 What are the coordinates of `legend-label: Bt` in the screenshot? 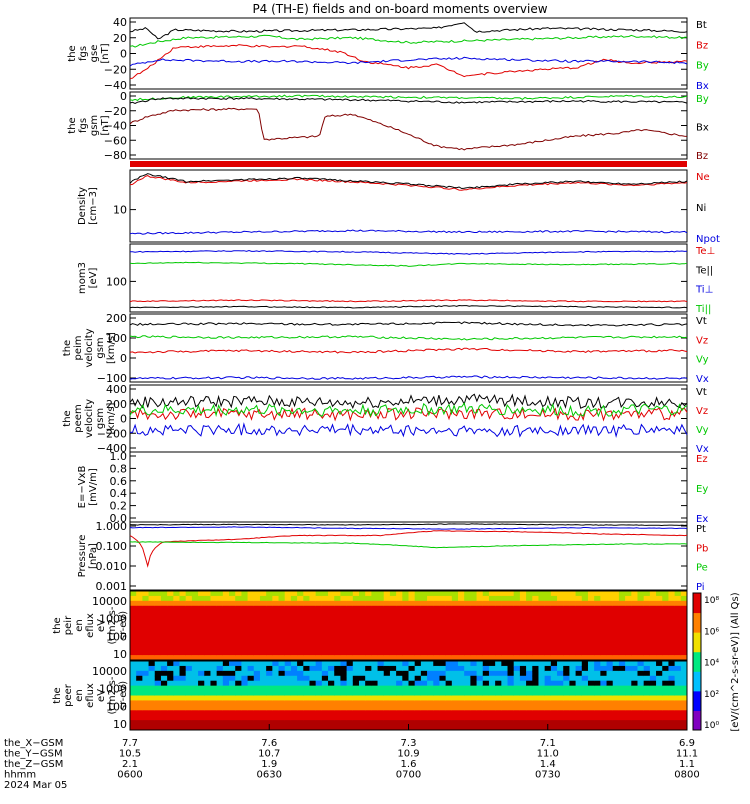 It's located at (701, 25).